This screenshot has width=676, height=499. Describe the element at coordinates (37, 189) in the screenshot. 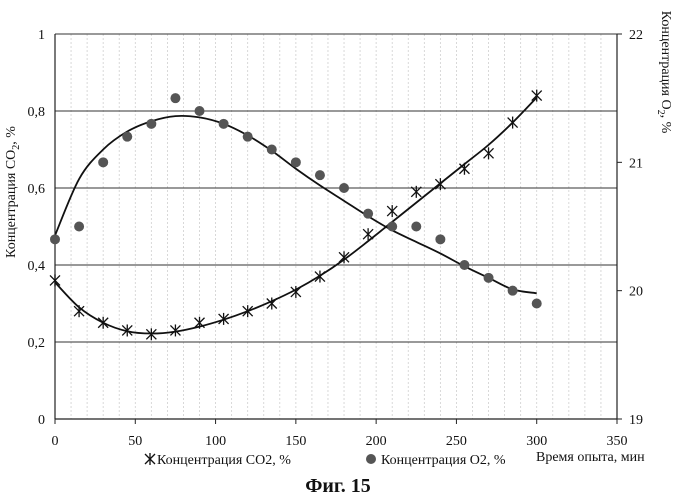

I see `y-left-tick-label: 0,6` at that location.